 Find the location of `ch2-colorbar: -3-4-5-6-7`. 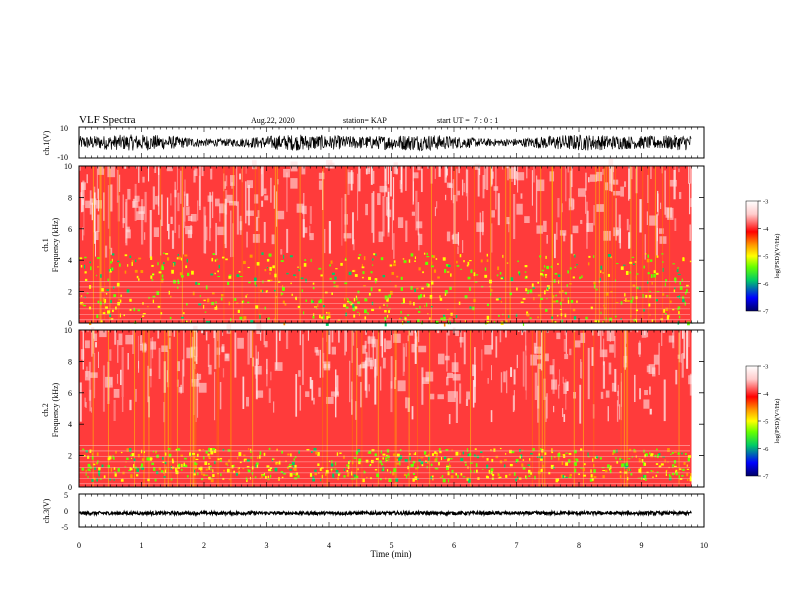

ch2-colorbar: -3-4-5-6-7 is located at coordinates (757, 422).